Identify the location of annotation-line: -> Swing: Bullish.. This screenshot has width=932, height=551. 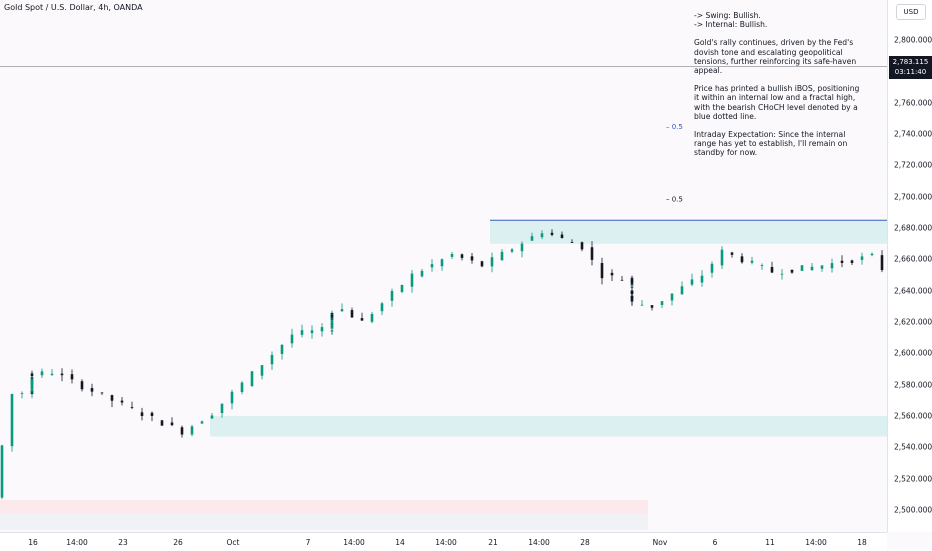
(727, 15).